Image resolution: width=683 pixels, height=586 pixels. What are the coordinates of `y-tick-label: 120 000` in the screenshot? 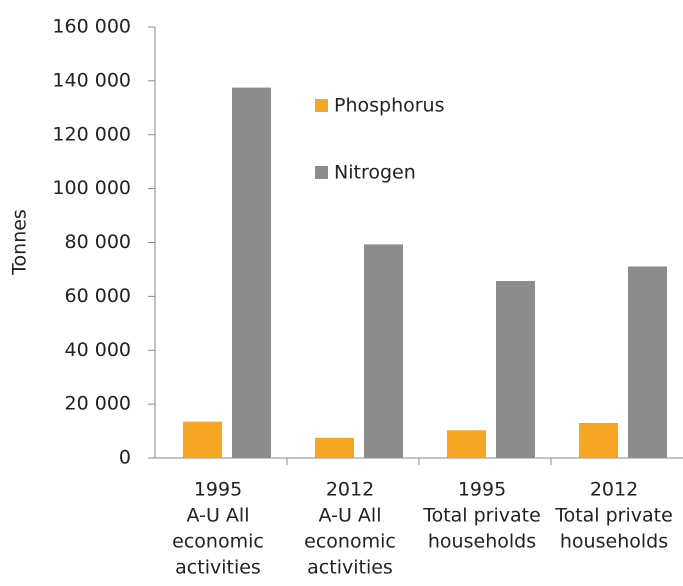 It's located at (91, 134).